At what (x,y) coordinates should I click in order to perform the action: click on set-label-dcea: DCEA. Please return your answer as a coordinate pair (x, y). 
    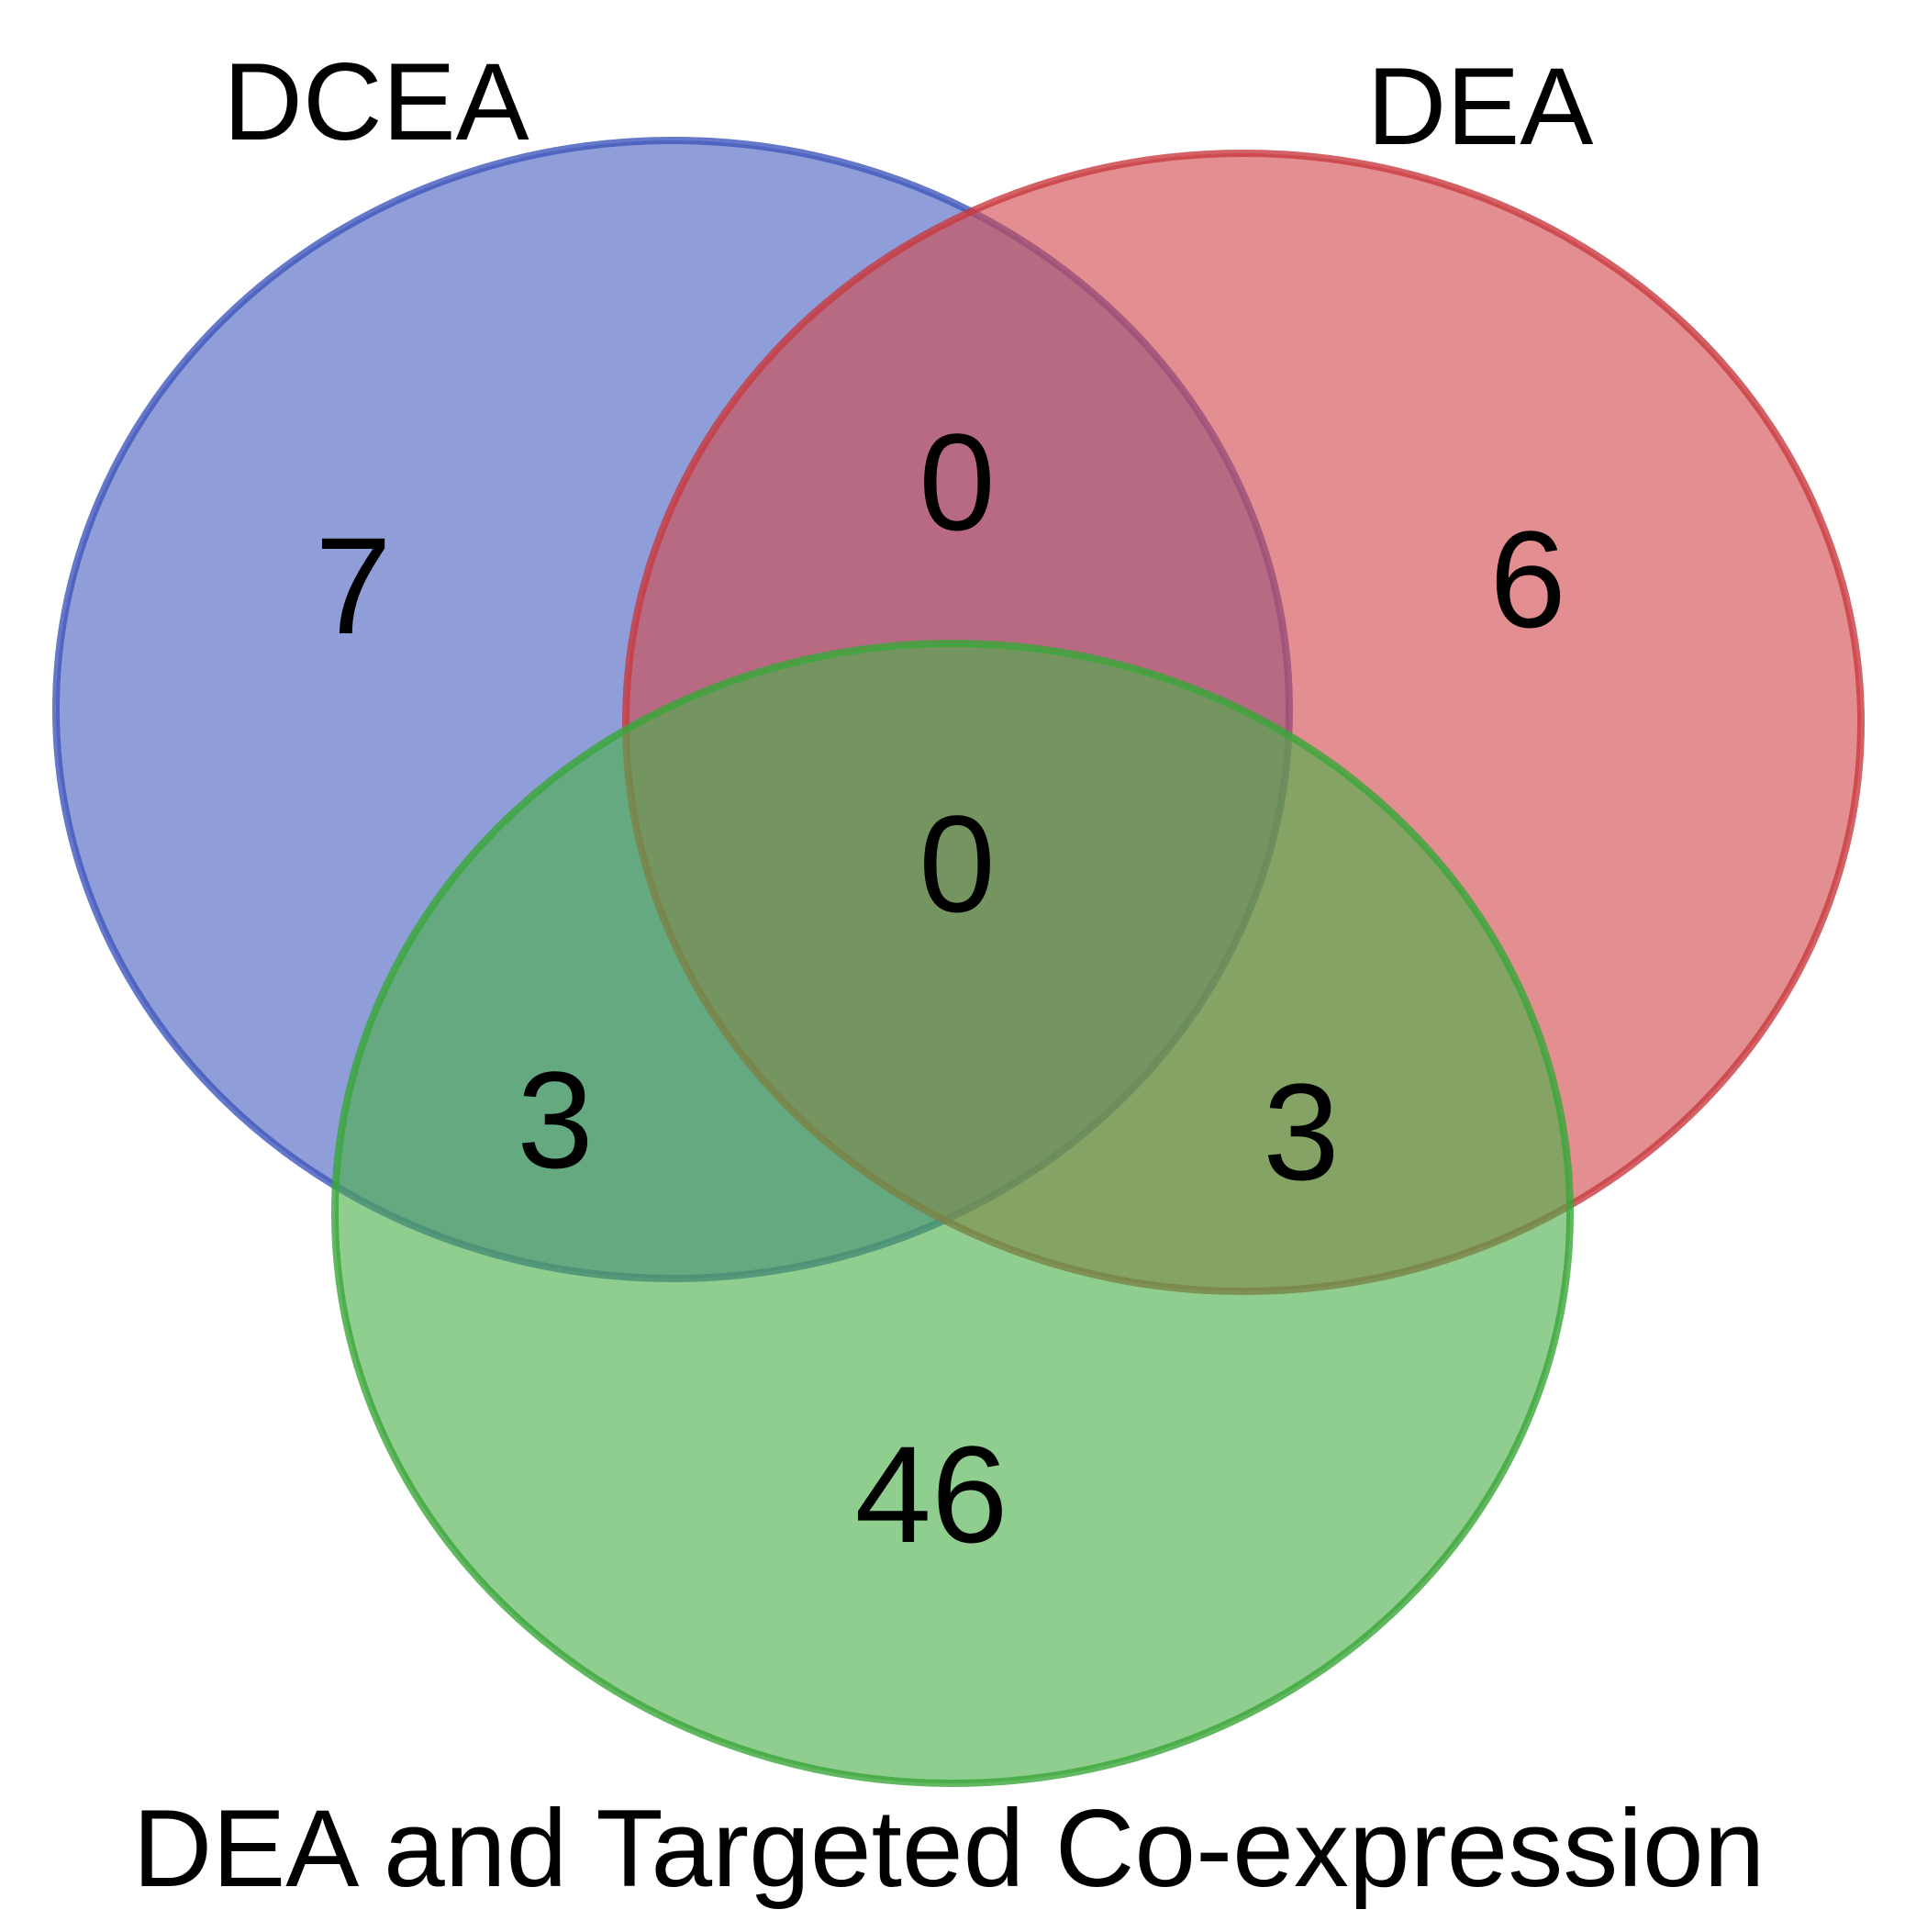
    Looking at the image, I should click on (376, 101).